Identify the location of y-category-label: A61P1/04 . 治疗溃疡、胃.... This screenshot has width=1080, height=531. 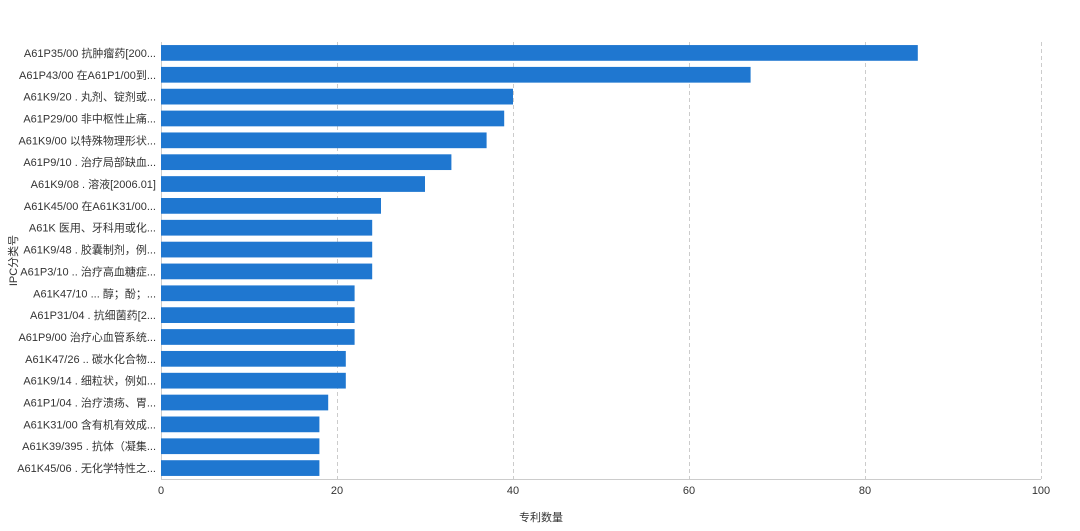
(89, 403).